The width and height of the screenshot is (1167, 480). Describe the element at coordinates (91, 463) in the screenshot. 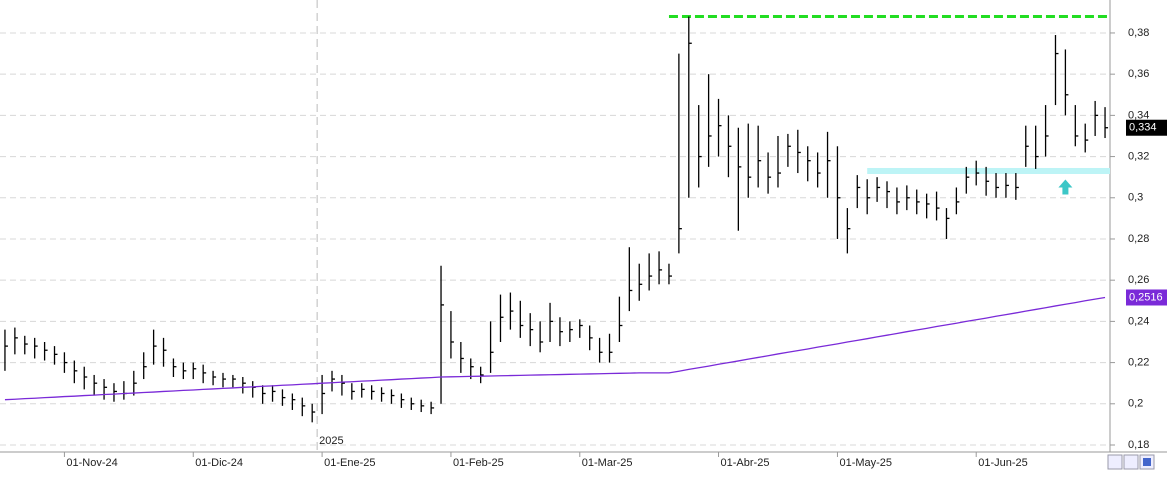

I see `x-tick-label: 01-Nov-24` at that location.